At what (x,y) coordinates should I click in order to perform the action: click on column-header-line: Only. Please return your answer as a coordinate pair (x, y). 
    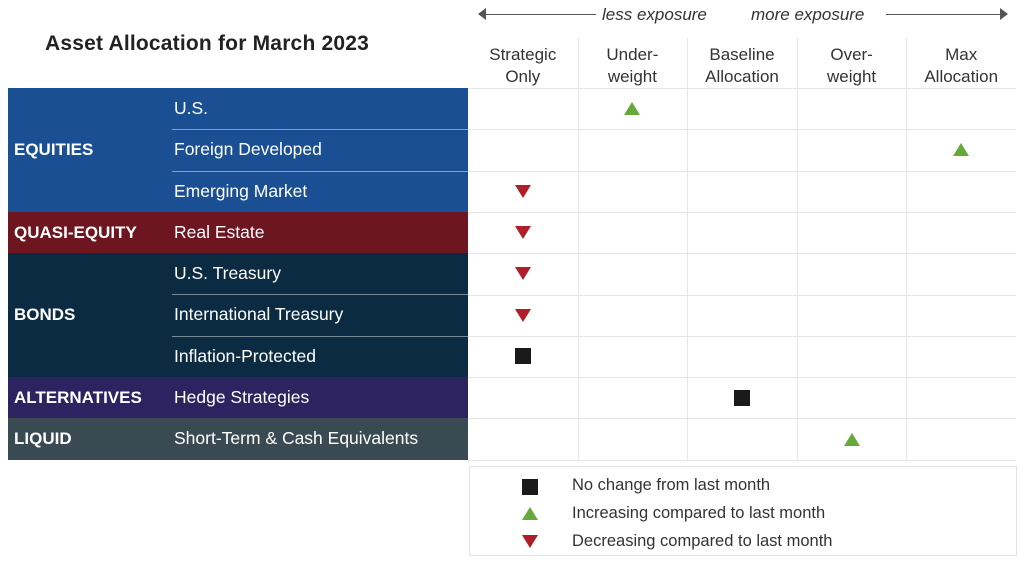
    Looking at the image, I should click on (523, 76).